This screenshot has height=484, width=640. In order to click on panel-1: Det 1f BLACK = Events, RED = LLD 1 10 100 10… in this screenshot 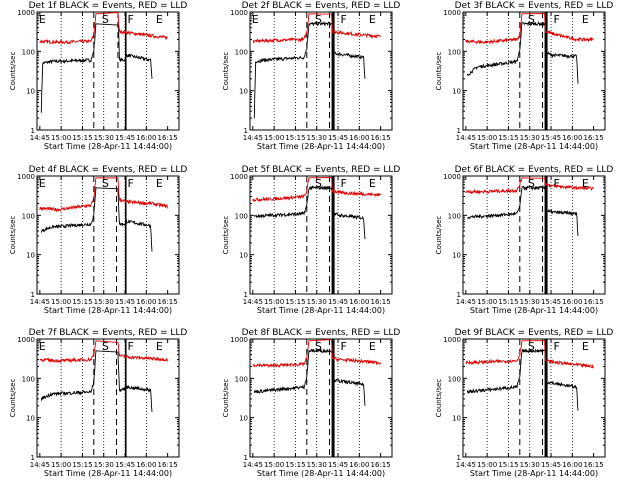, I will do `click(98, 76)`.